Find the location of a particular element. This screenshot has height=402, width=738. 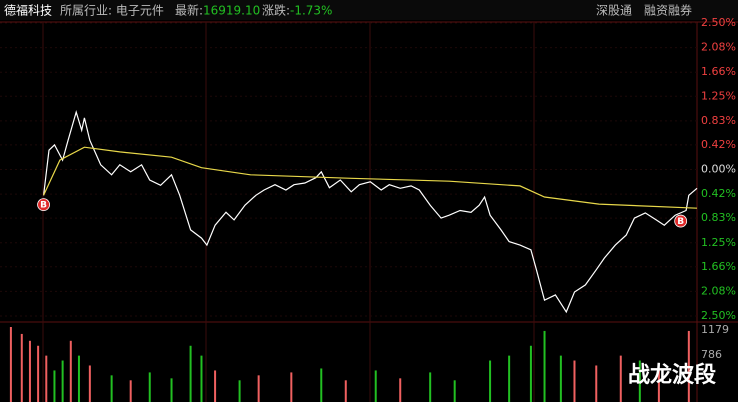

latest-label: 最新: is located at coordinates (189, 10).